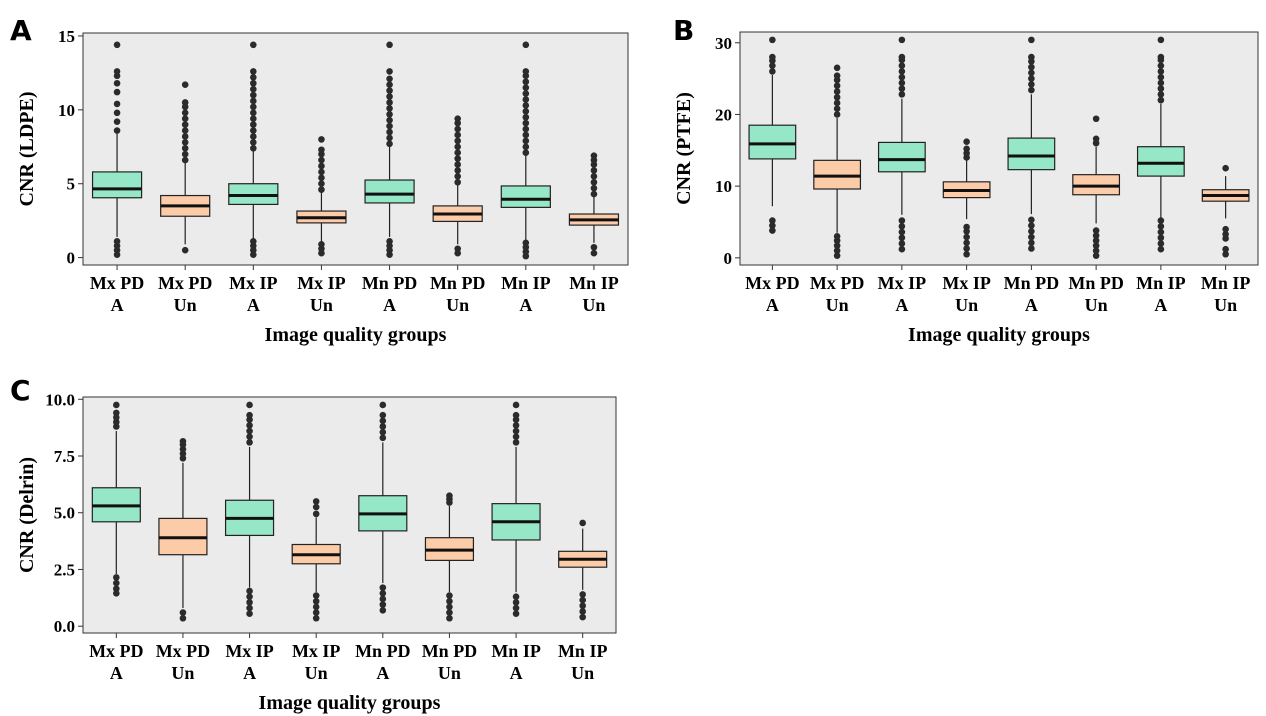 The width and height of the screenshot is (1266, 716). Describe the element at coordinates (64, 456) in the screenshot. I see `y-tick-label: 7.5` at that location.